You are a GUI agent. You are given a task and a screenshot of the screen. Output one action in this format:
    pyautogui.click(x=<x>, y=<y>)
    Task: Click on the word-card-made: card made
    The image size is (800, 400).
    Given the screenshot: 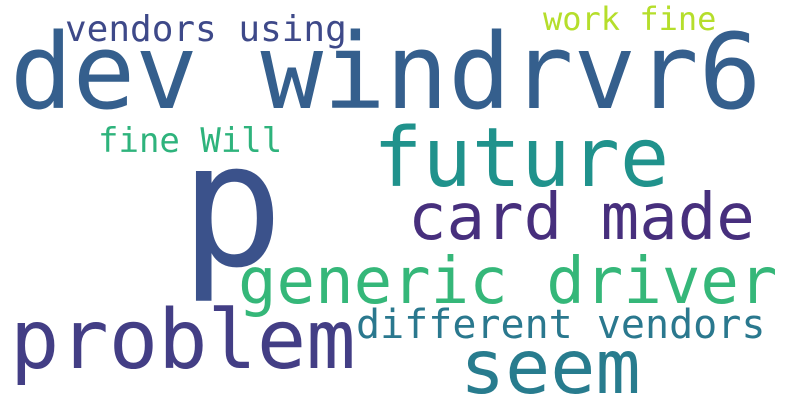 What is the action you would take?
    pyautogui.click(x=581, y=218)
    